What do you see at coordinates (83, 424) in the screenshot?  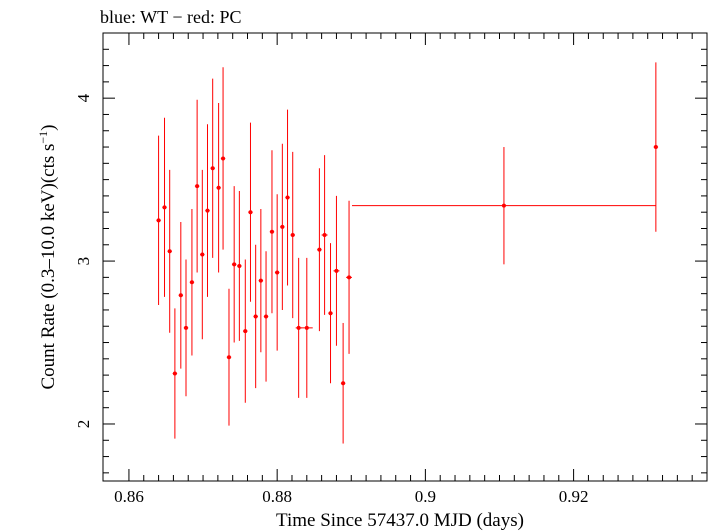 I see `y-tick-label: 2` at bounding box center [83, 424].